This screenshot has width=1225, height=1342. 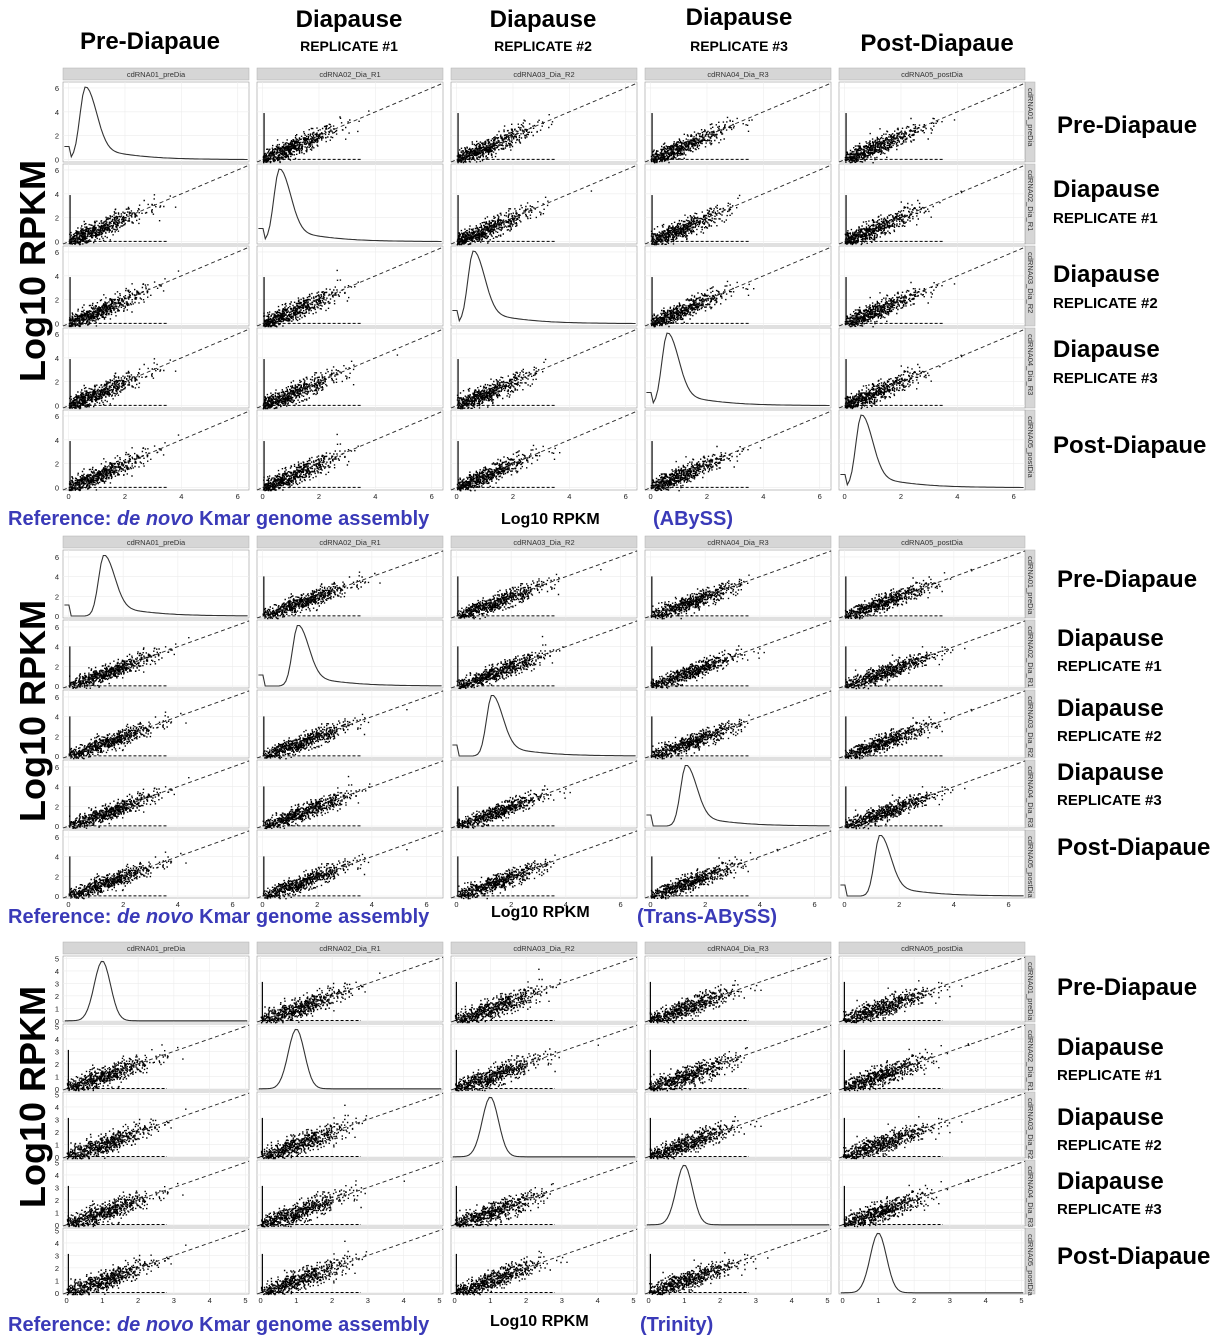 I want to click on density-panel: 0 1 2 3 4 5, so click(x=152, y=990).